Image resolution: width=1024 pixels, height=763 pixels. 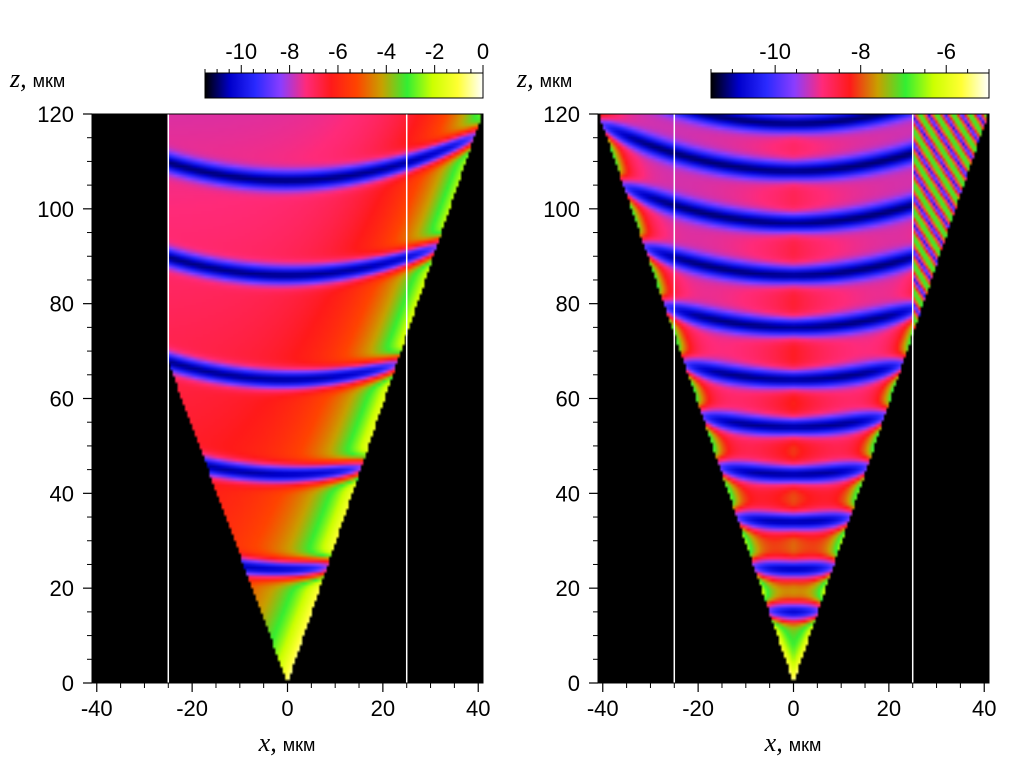 I want to click on colorbar-tick-label: 0, so click(x=483, y=51).